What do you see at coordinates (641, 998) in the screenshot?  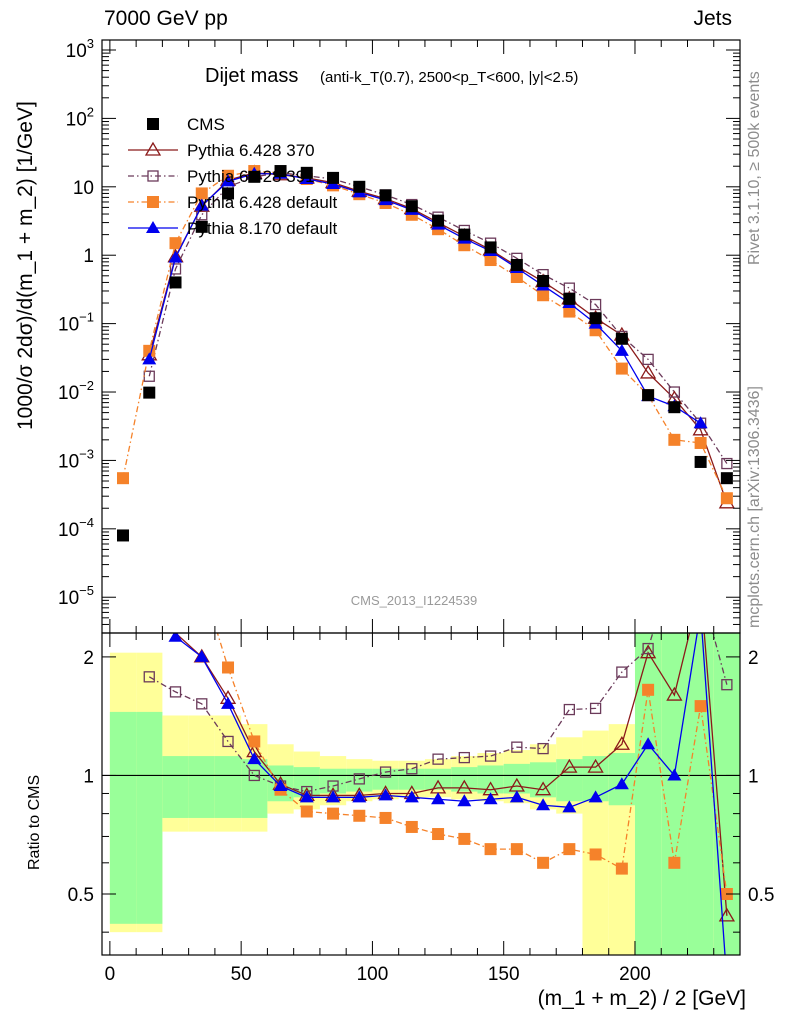 I see `x-axis-label: (m_1 + m_2) / 2 [GeV]` at bounding box center [641, 998].